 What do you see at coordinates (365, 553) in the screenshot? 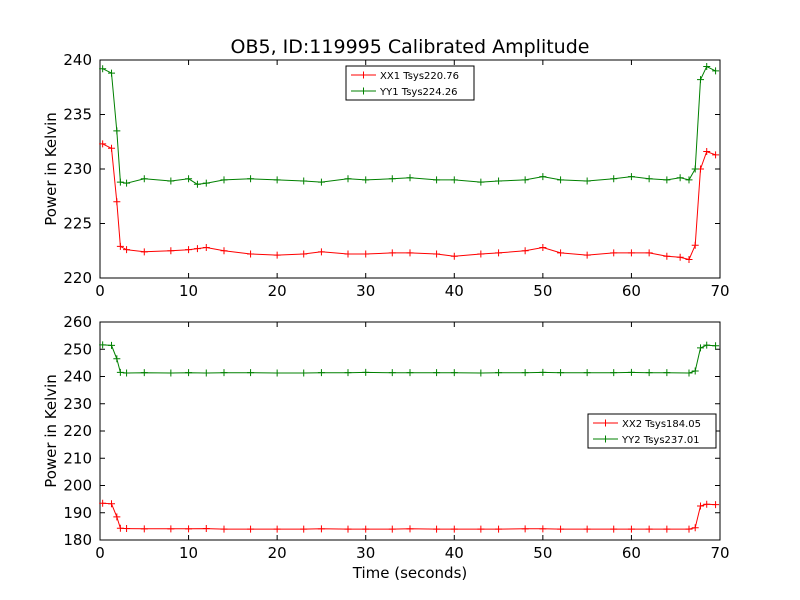
I see `x-tick-label: 30` at bounding box center [365, 553].